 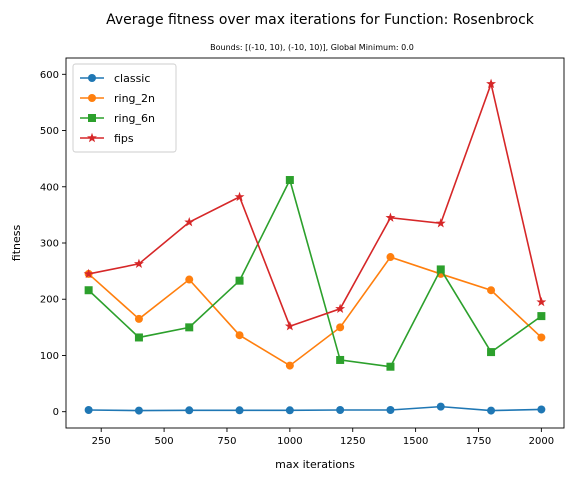 I want to click on legend-label-classic: classic, so click(x=132, y=78).